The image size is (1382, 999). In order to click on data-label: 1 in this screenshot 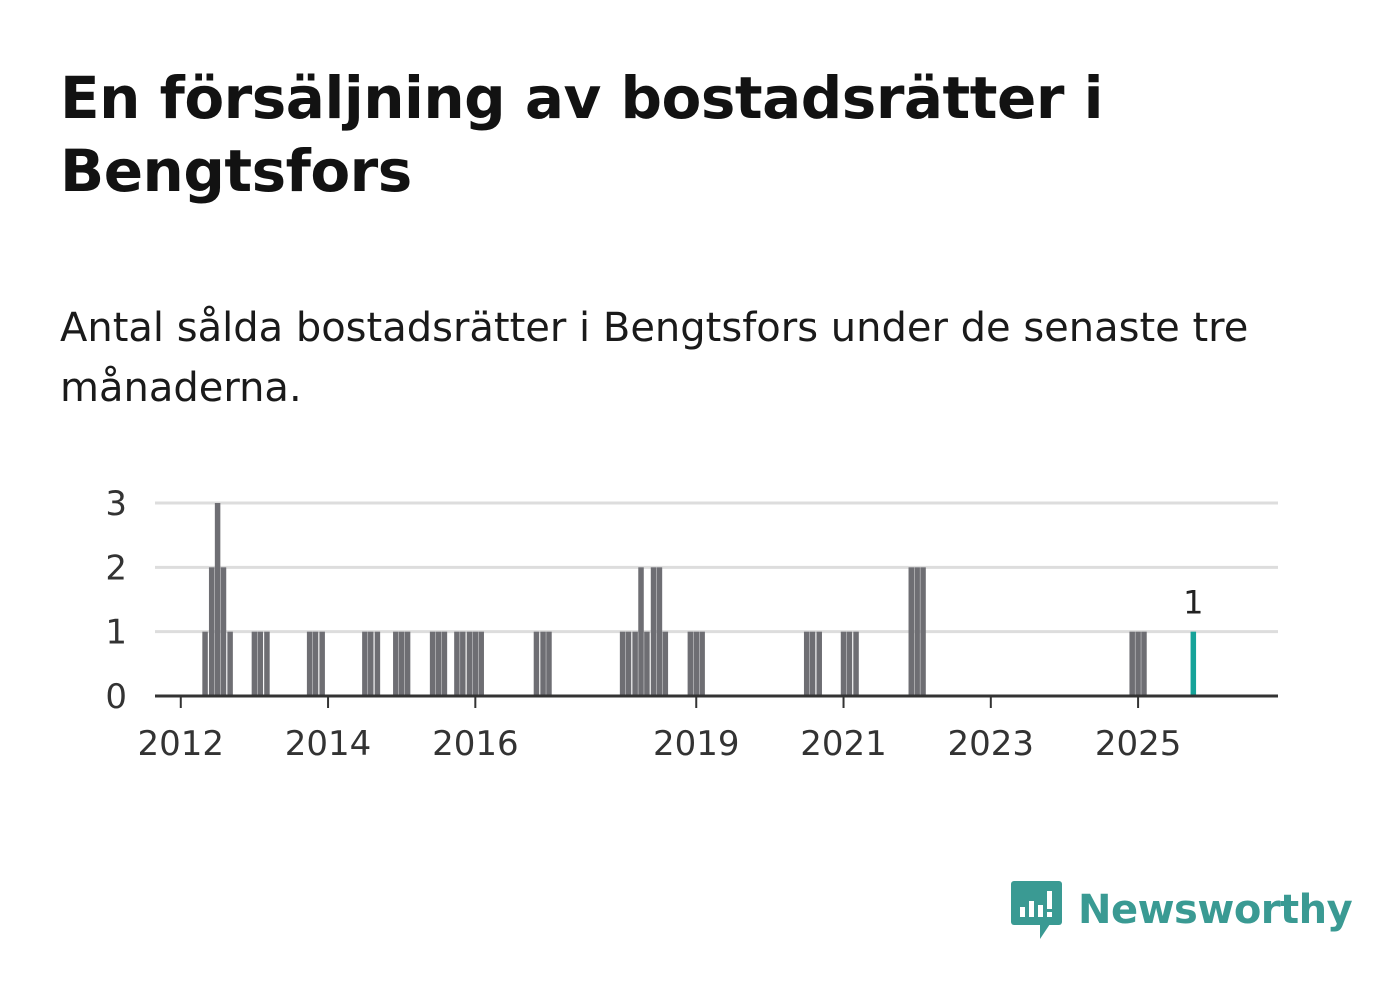, I will do `click(1193, 603)`.